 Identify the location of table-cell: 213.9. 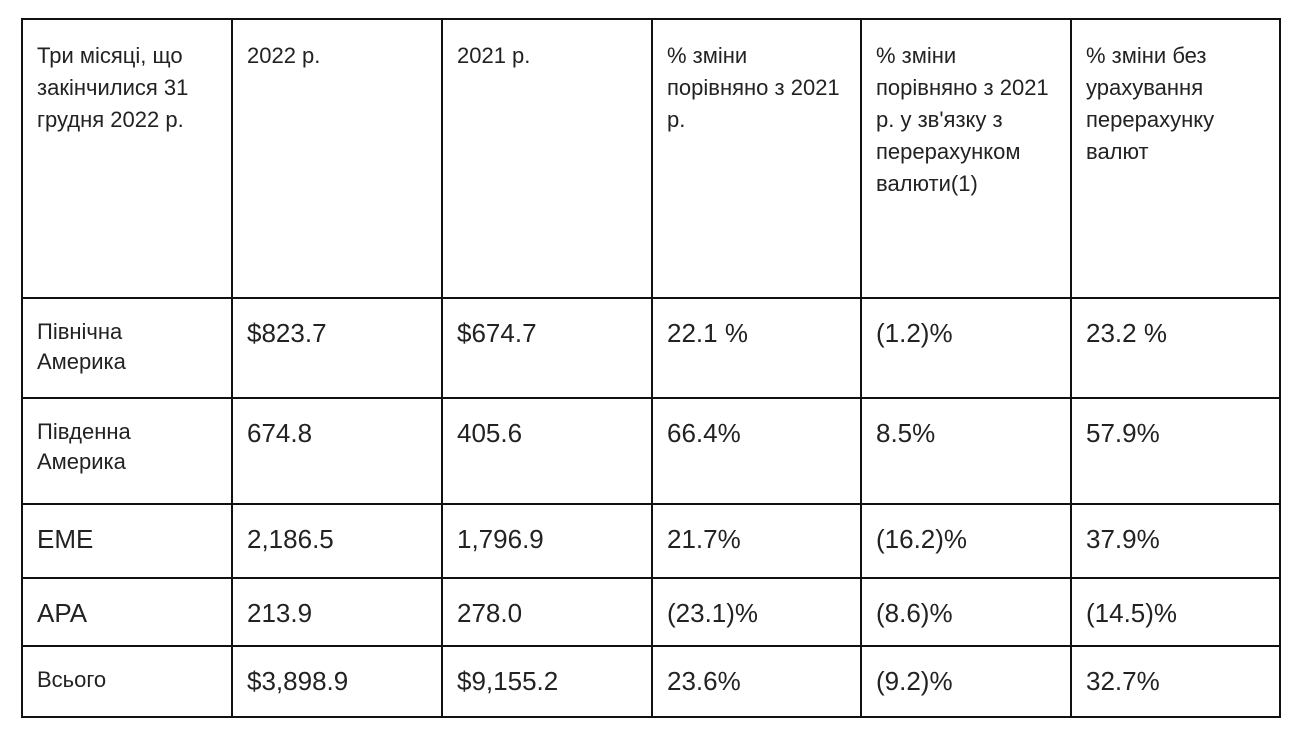
(337, 612).